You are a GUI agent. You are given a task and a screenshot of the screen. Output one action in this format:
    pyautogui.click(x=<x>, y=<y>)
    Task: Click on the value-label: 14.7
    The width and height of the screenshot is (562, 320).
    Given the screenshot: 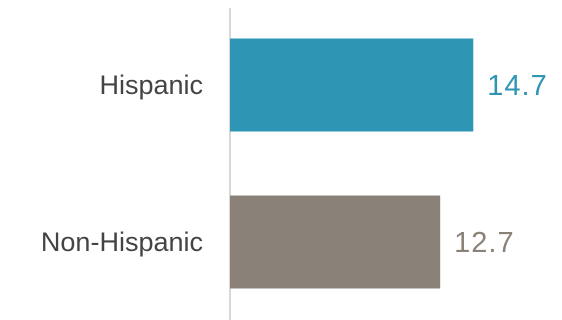 What is the action you would take?
    pyautogui.click(x=517, y=86)
    